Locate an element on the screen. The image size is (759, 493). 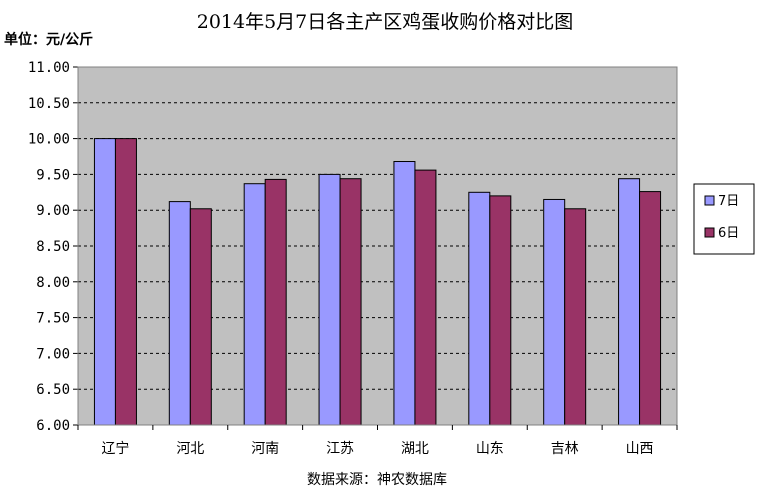
y-tick-label: 7.00 is located at coordinates (53, 354).